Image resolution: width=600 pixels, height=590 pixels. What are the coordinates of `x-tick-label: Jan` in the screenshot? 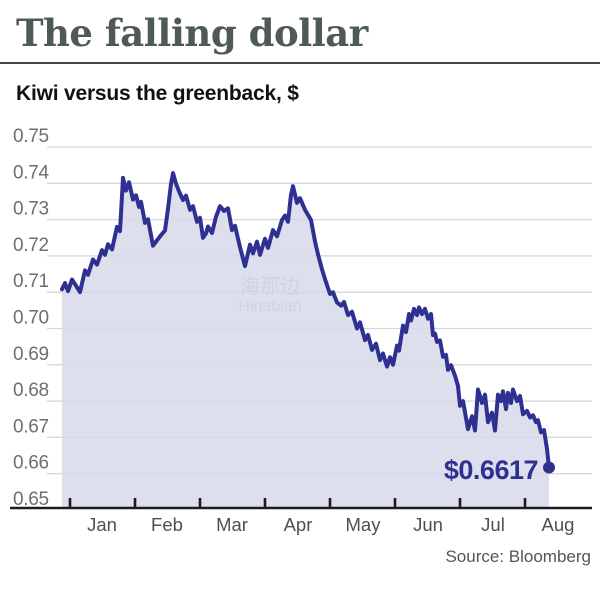 It's located at (102, 524).